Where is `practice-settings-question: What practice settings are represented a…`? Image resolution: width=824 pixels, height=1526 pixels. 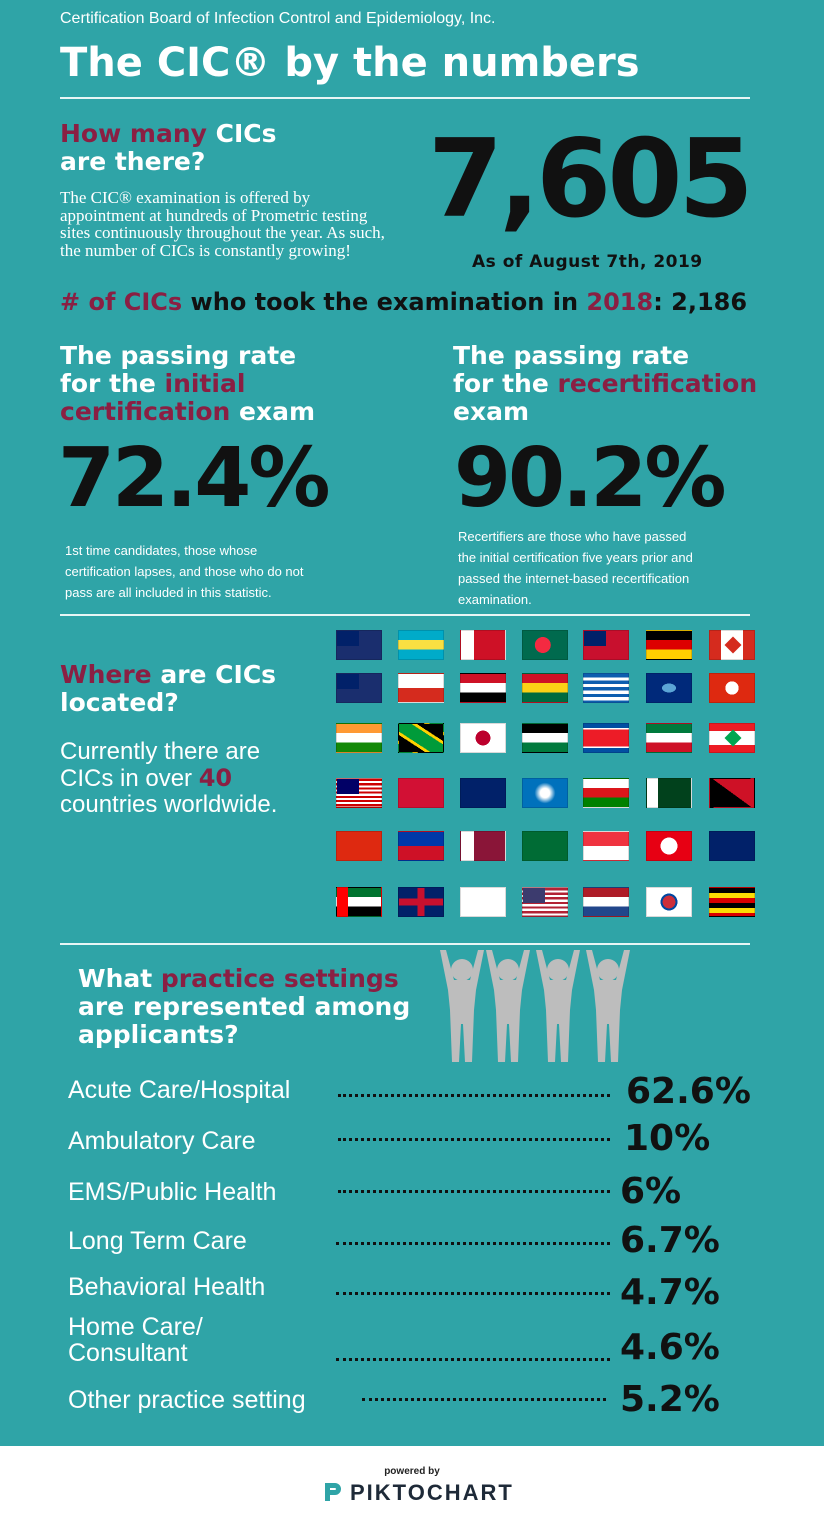
practice-settings-question: What practice settings are represented a… is located at coordinates (244, 1006).